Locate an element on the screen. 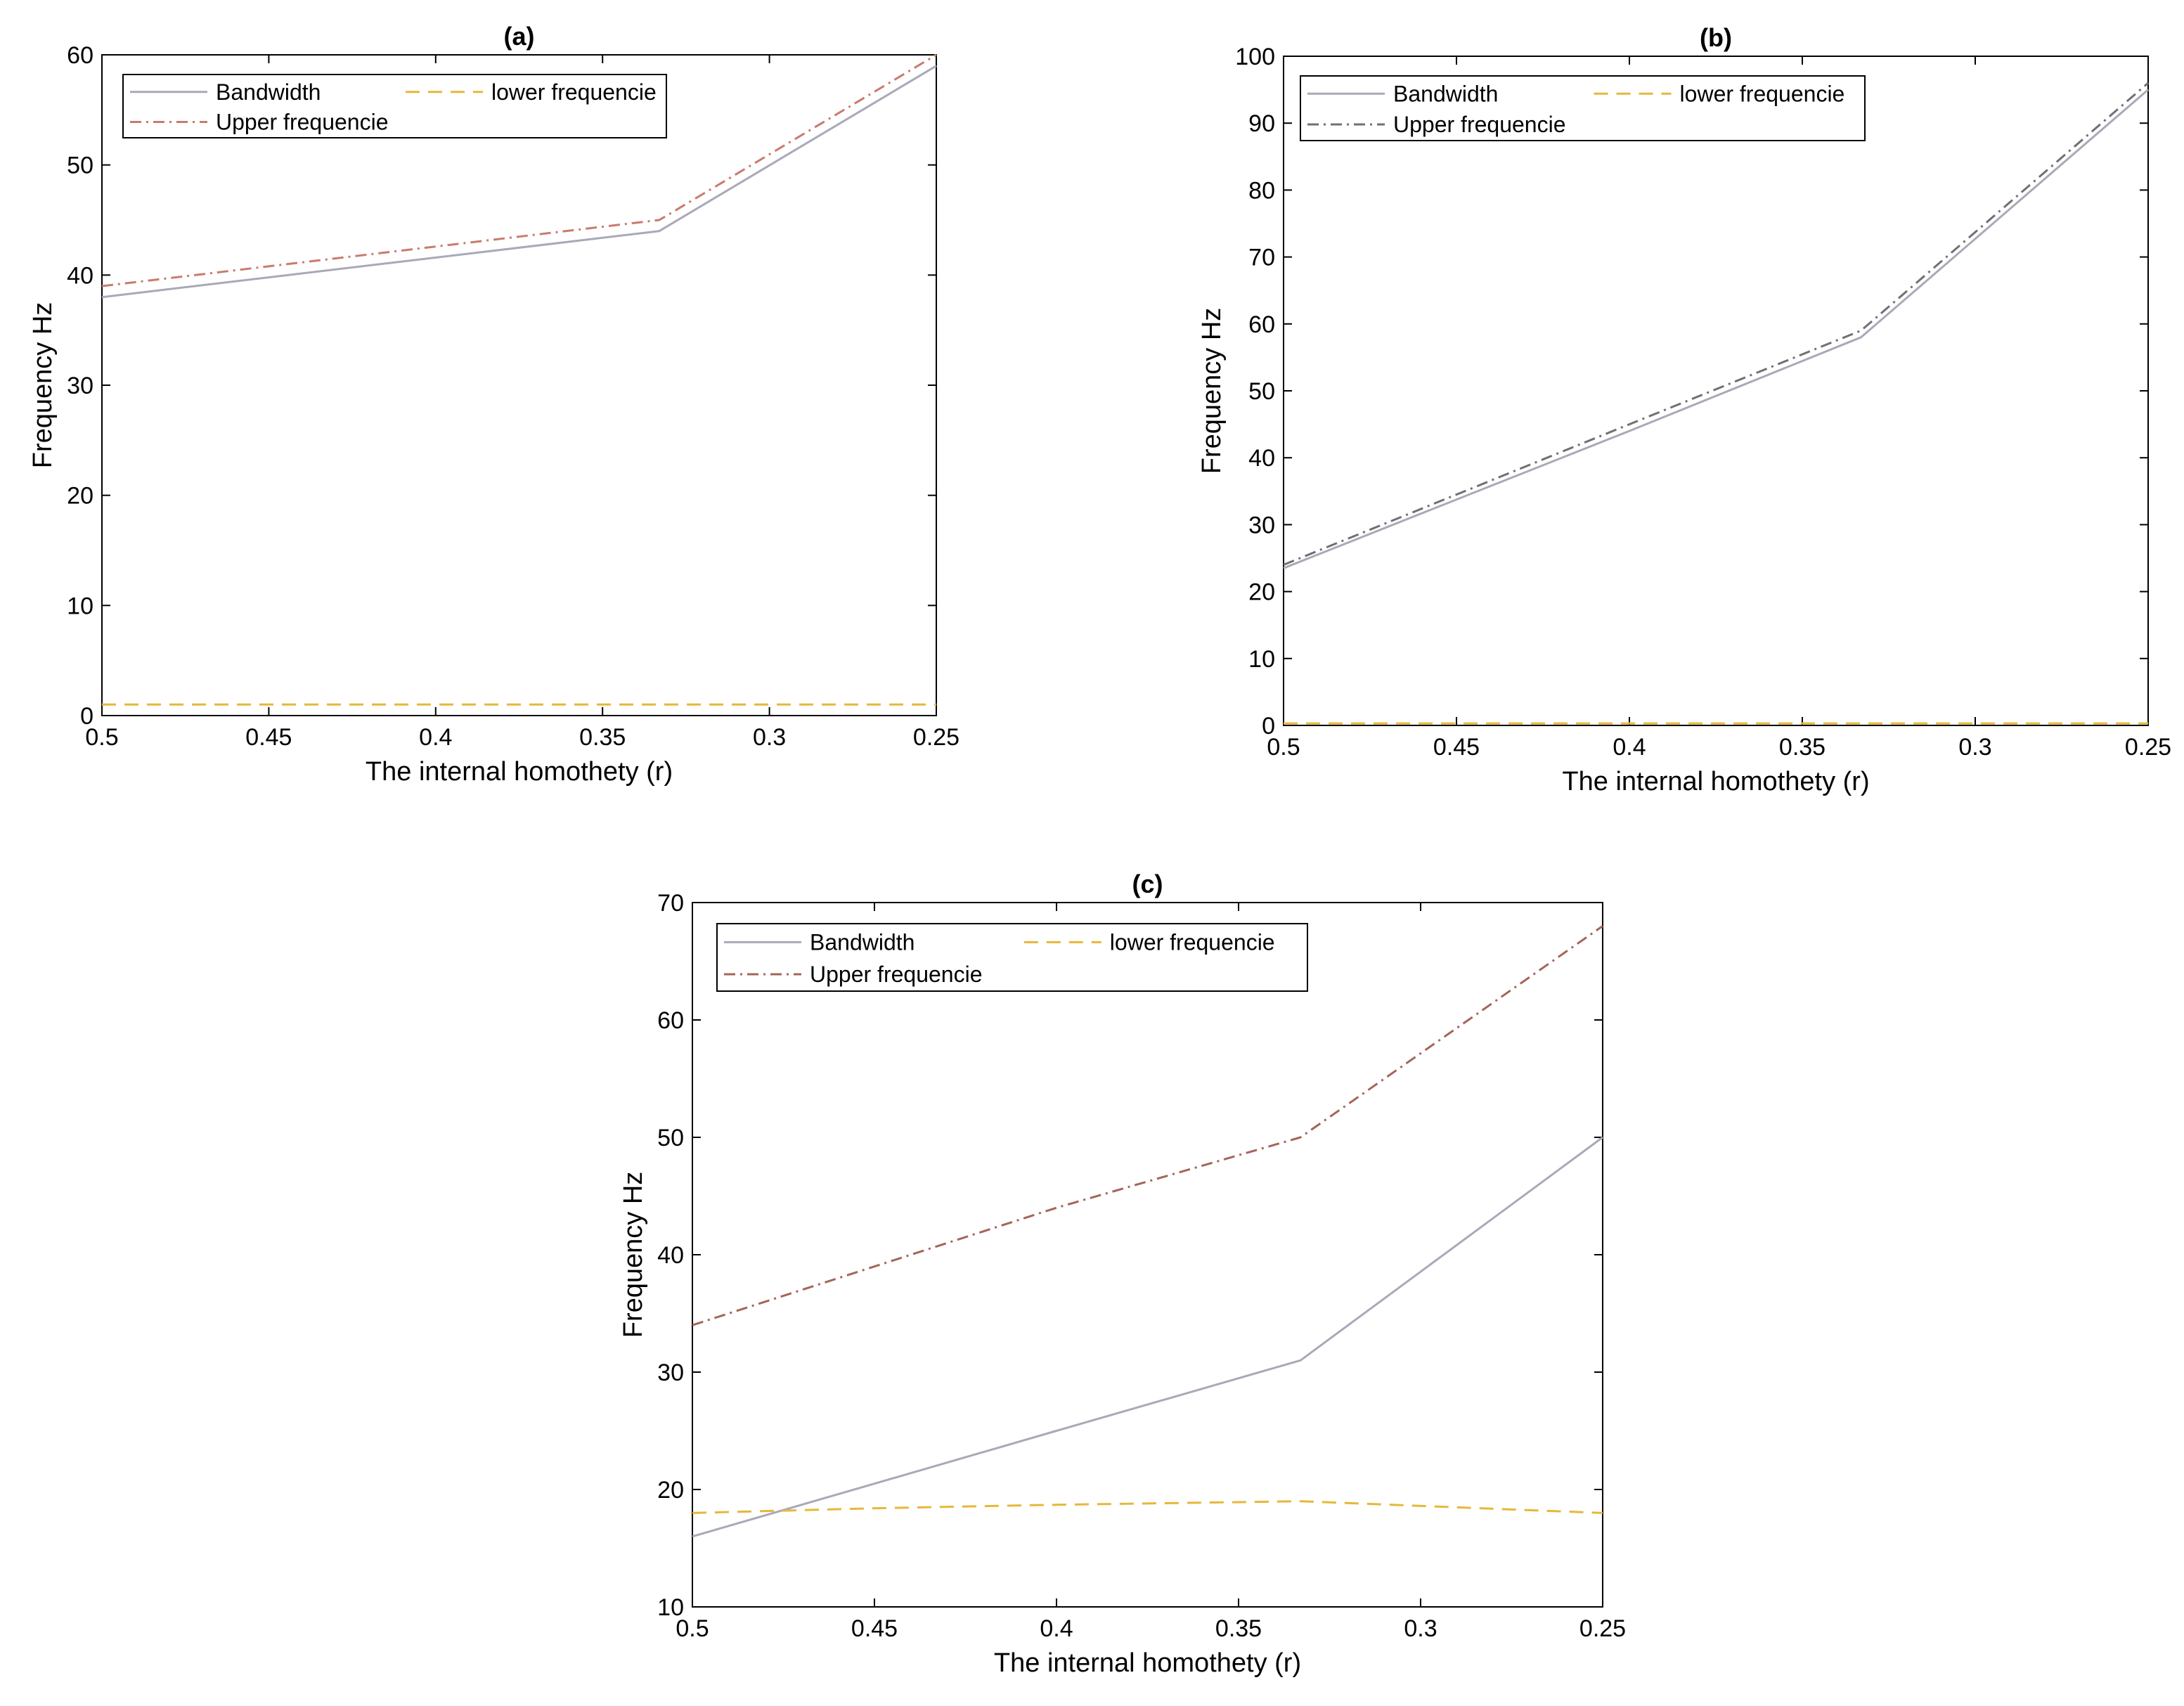  y-tick-label-c: 60 is located at coordinates (670, 1021).